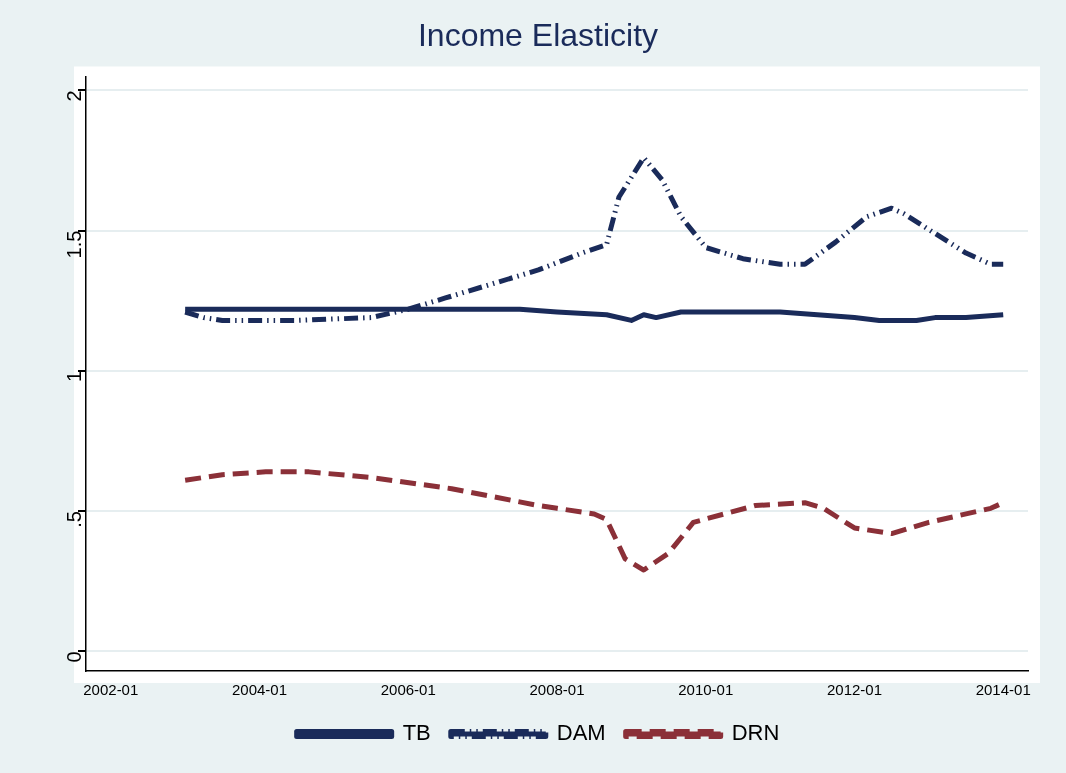 The image size is (1066, 773). Describe the element at coordinates (111, 690) in the screenshot. I see `x-tick-label: 2002-01` at that location.